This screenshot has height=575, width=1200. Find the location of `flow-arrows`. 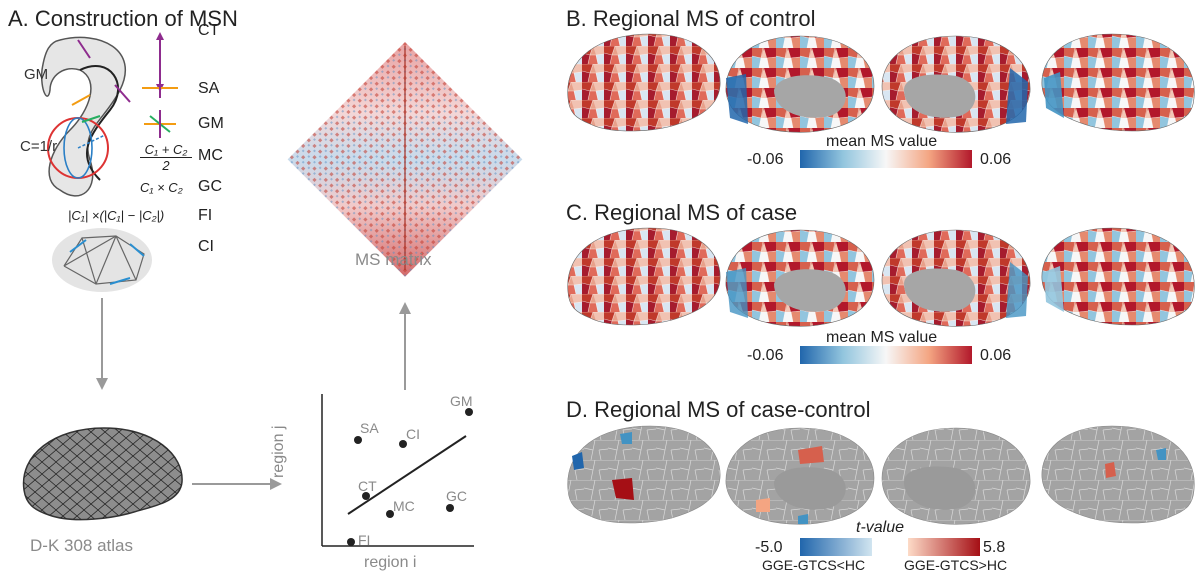

flow-arrows is located at coordinates (253, 394).